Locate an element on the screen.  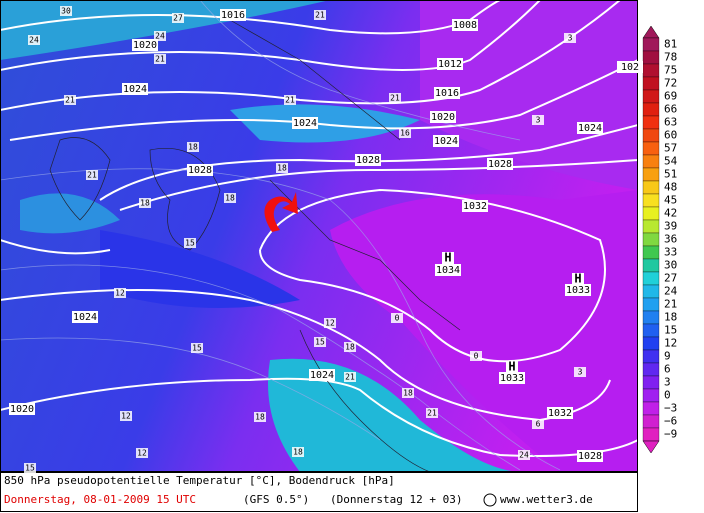
colorbar-label: 33 is located at coordinates (670, 252).